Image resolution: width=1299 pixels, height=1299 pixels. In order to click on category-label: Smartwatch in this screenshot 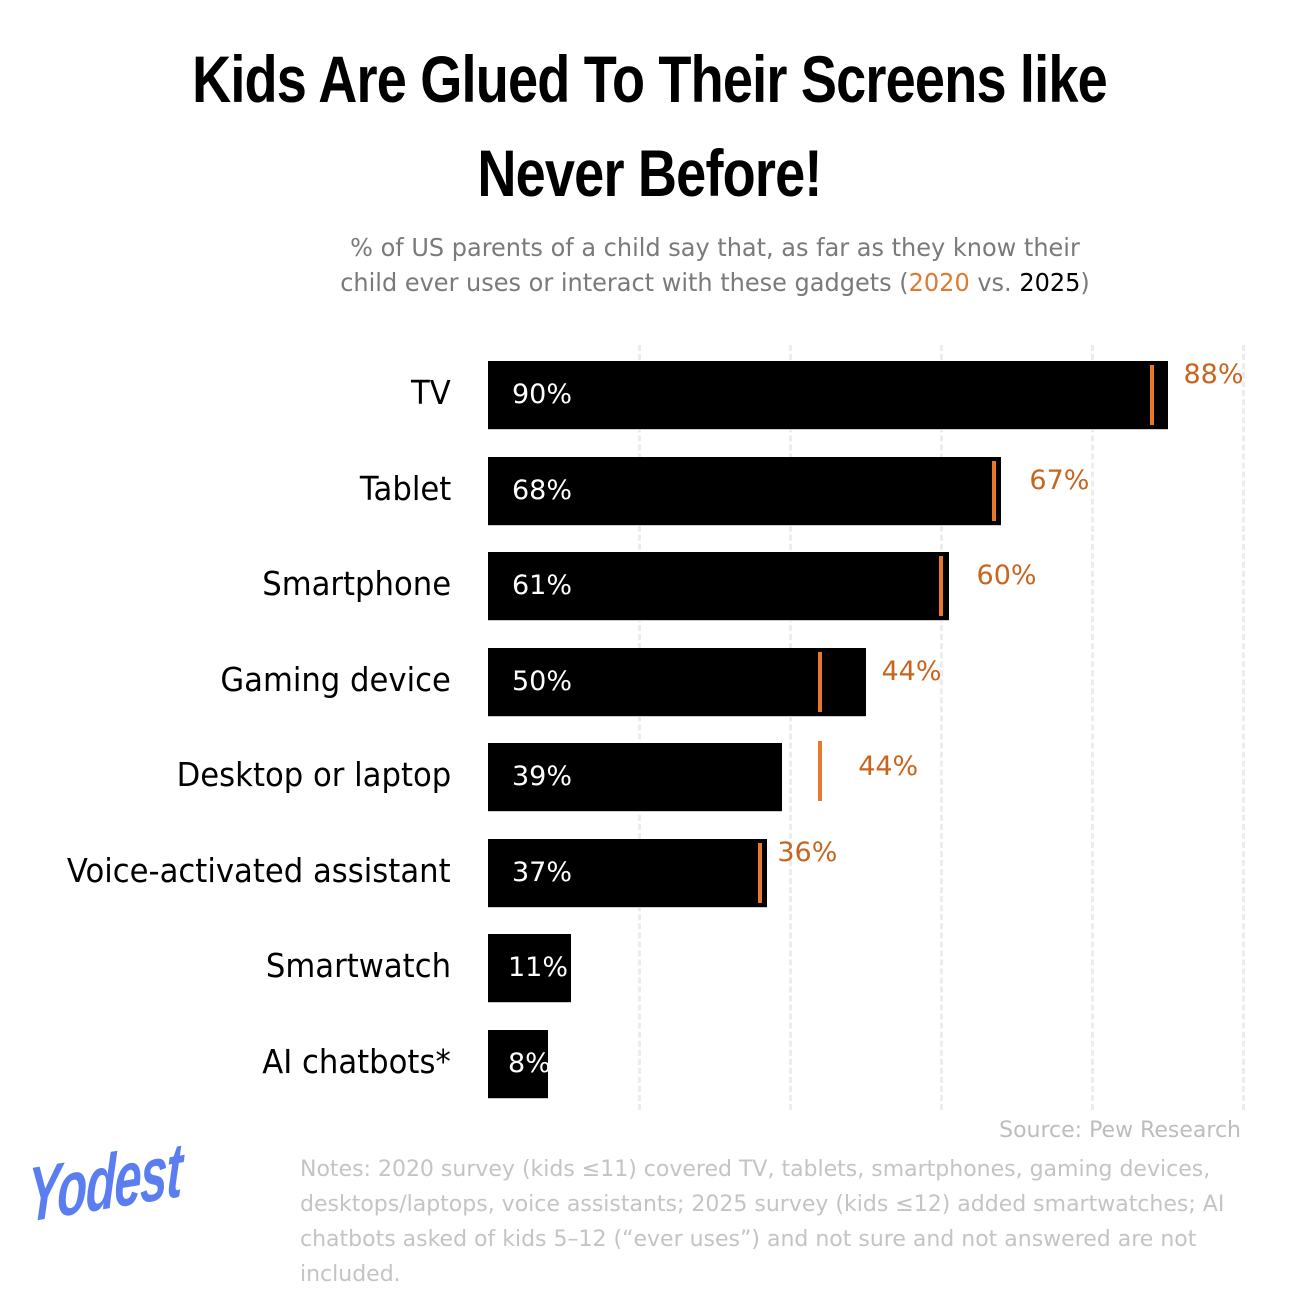, I will do `click(358, 965)`.